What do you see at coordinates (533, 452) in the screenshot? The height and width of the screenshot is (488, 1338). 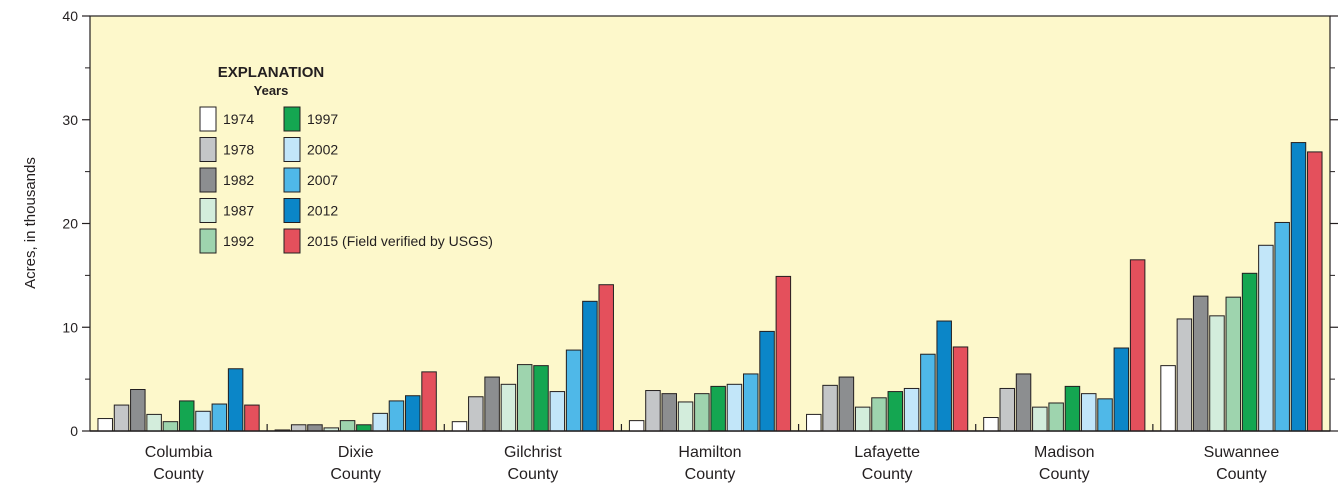 I see `category-label: Gilchrist` at bounding box center [533, 452].